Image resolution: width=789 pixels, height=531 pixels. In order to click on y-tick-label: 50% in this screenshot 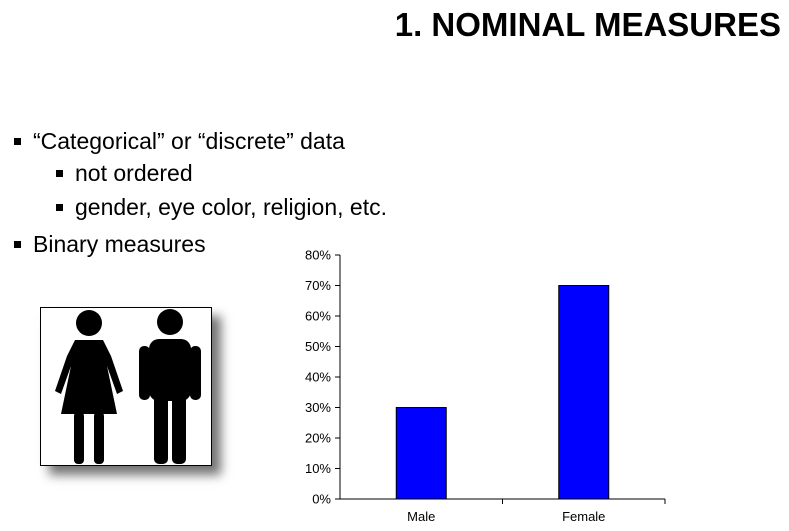, I will do `click(318, 346)`.